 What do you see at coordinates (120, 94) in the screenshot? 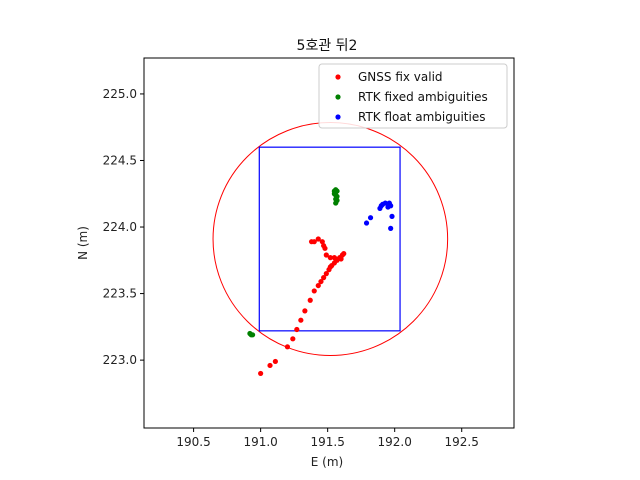
I see `y-tick-label: 225.0` at bounding box center [120, 94].